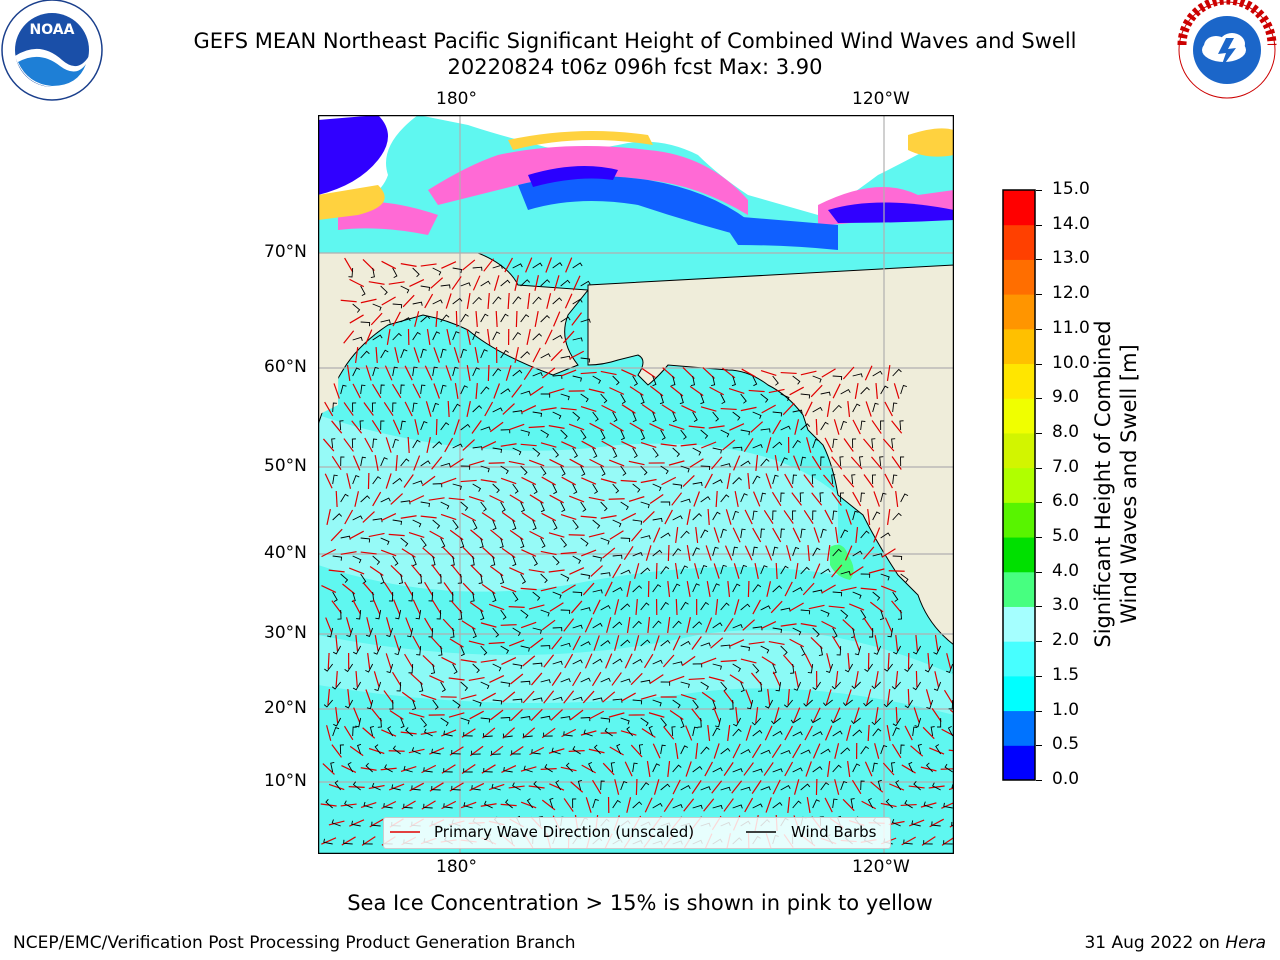 Image resolution: width=1280 pixels, height=960 pixels. I want to click on colorbar-tick-label: 0.5, so click(1065, 744).